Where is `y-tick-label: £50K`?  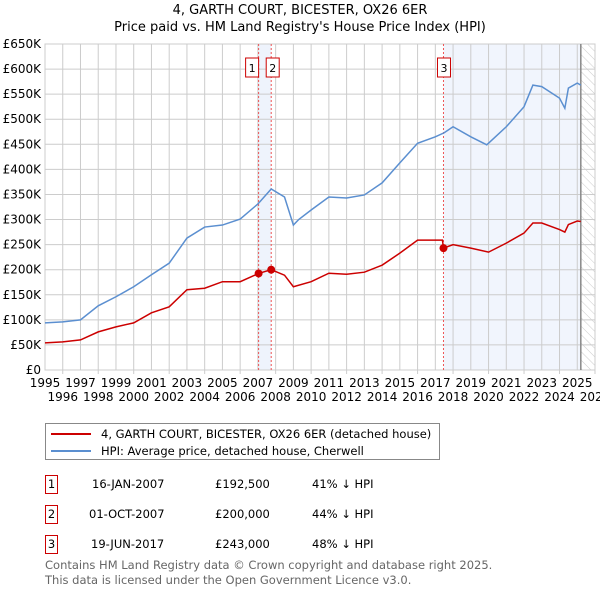 y-tick-label: £50K is located at coordinates (26, 345).